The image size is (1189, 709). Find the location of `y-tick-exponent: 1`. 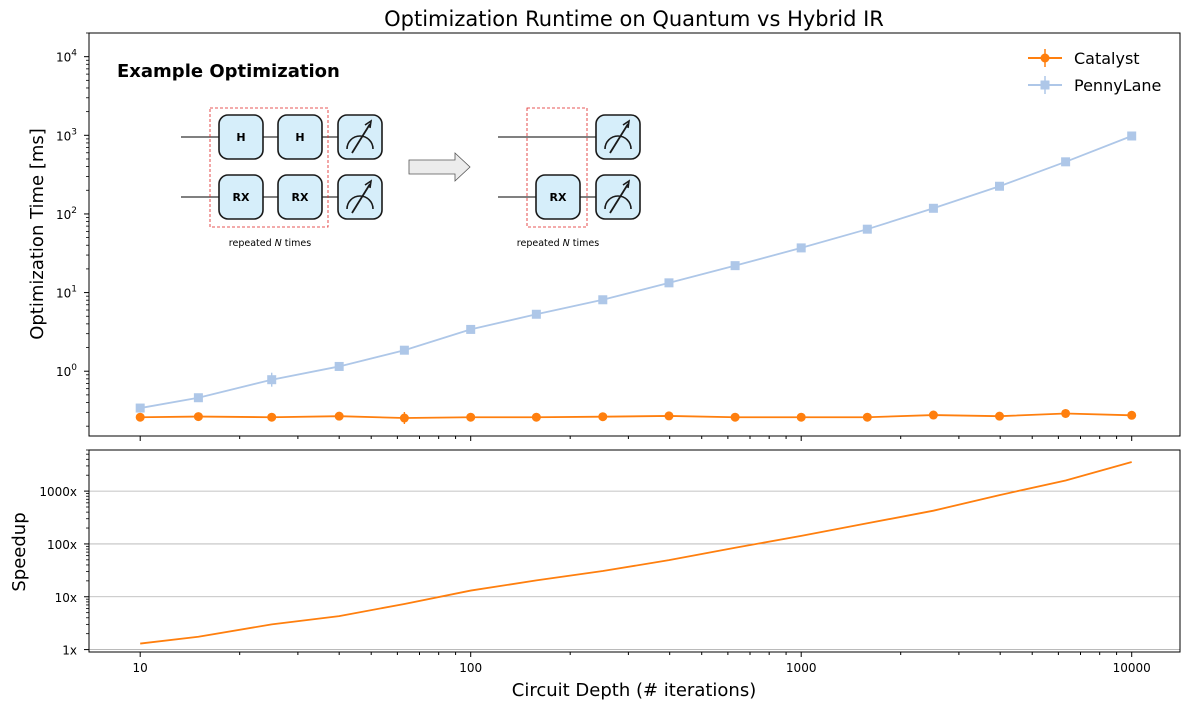

y-tick-exponent: 1 is located at coordinates (74, 290).